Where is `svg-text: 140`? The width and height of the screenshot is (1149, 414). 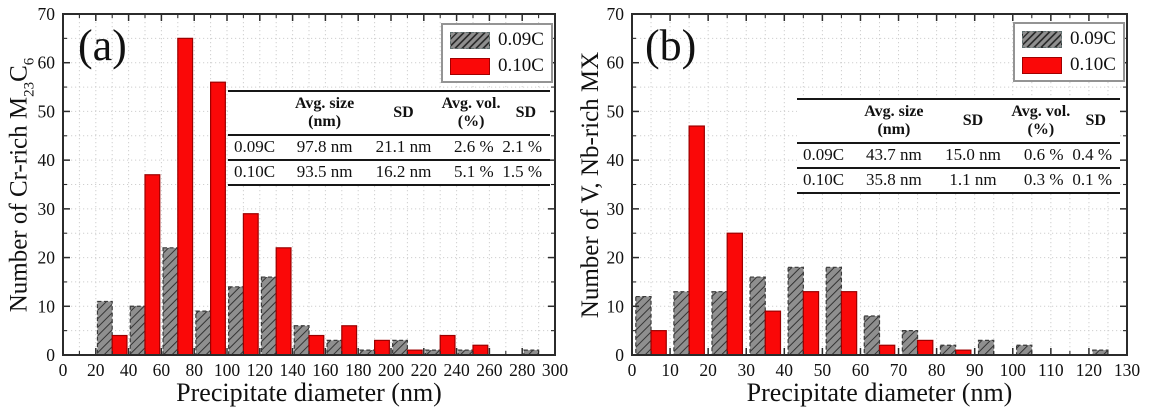
svg-text: 140 is located at coordinates (292, 370).